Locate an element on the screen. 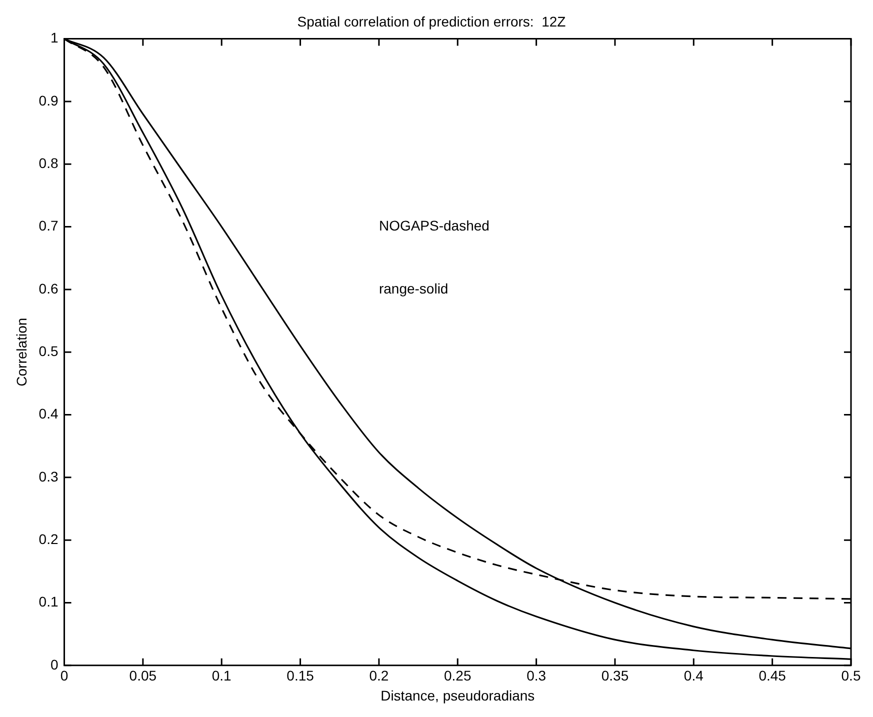 This screenshot has height=717, width=873. y-tick-label: 0.4 is located at coordinates (48, 414).